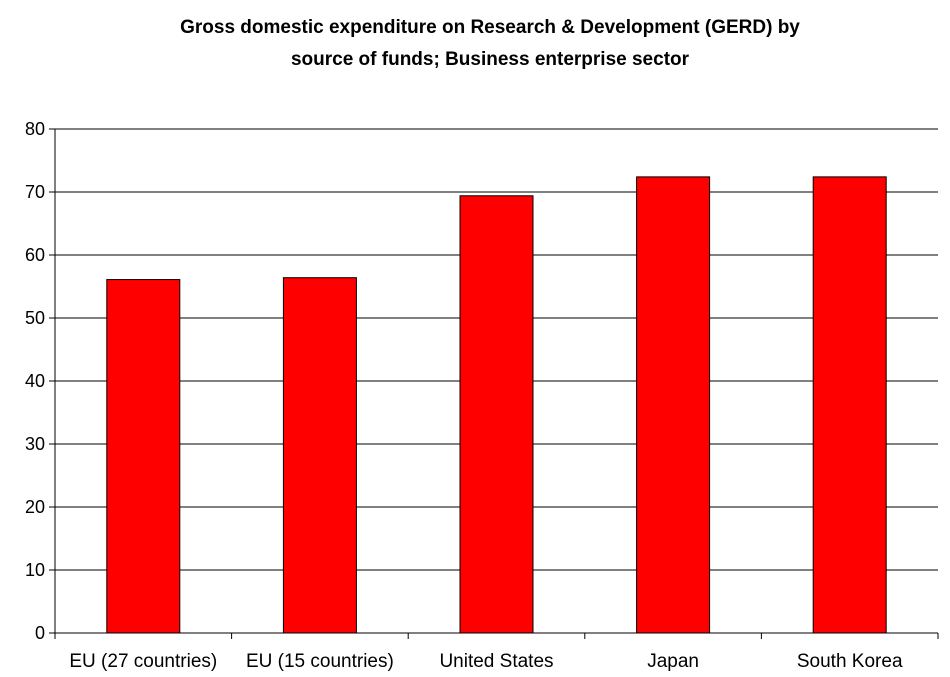 The image size is (950, 677). Describe the element at coordinates (673, 661) in the screenshot. I see `x-category-label: Japan` at that location.